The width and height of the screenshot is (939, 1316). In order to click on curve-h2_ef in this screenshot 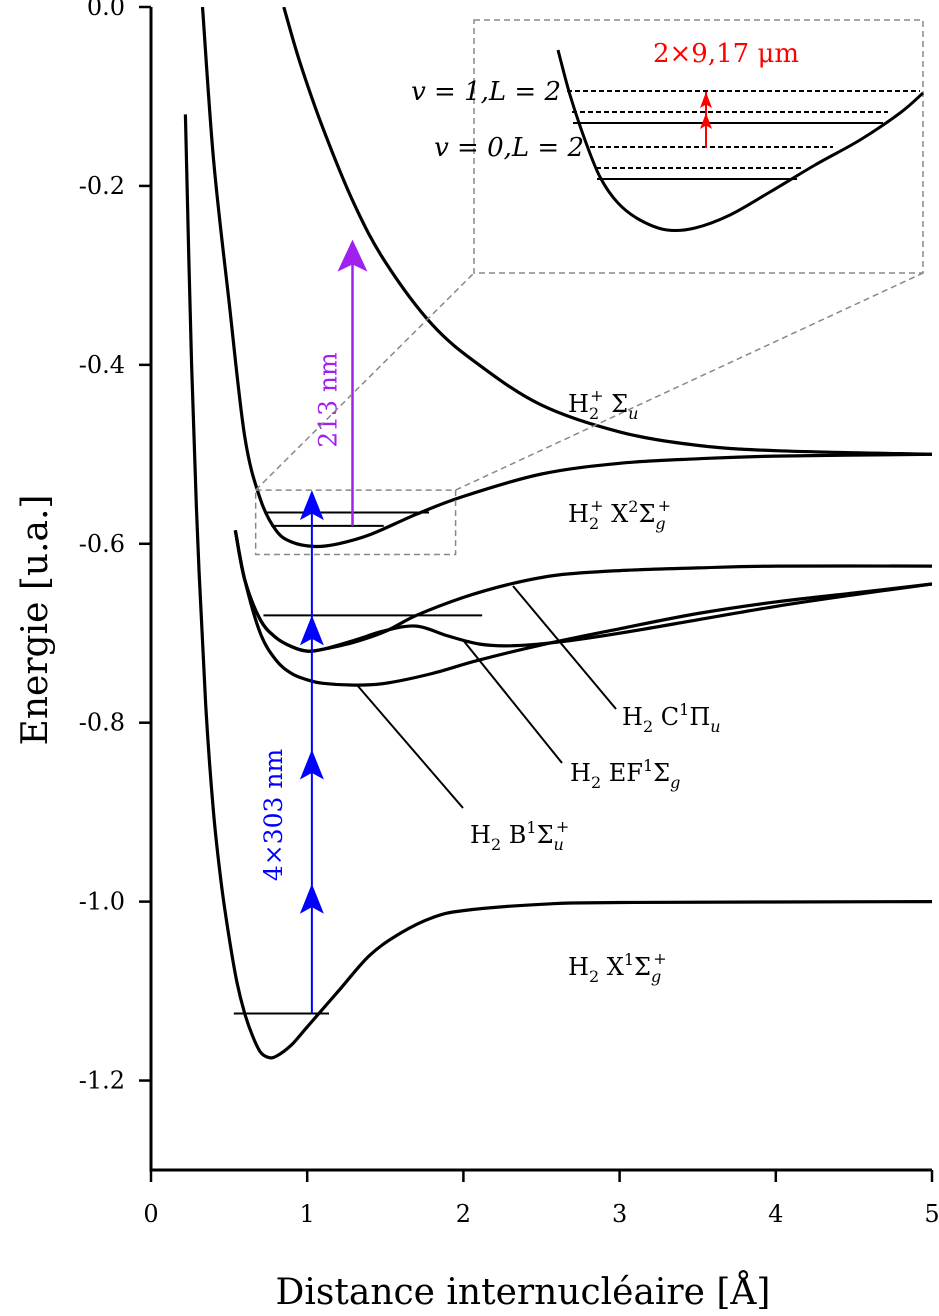, I will do `click(582, 591)`.